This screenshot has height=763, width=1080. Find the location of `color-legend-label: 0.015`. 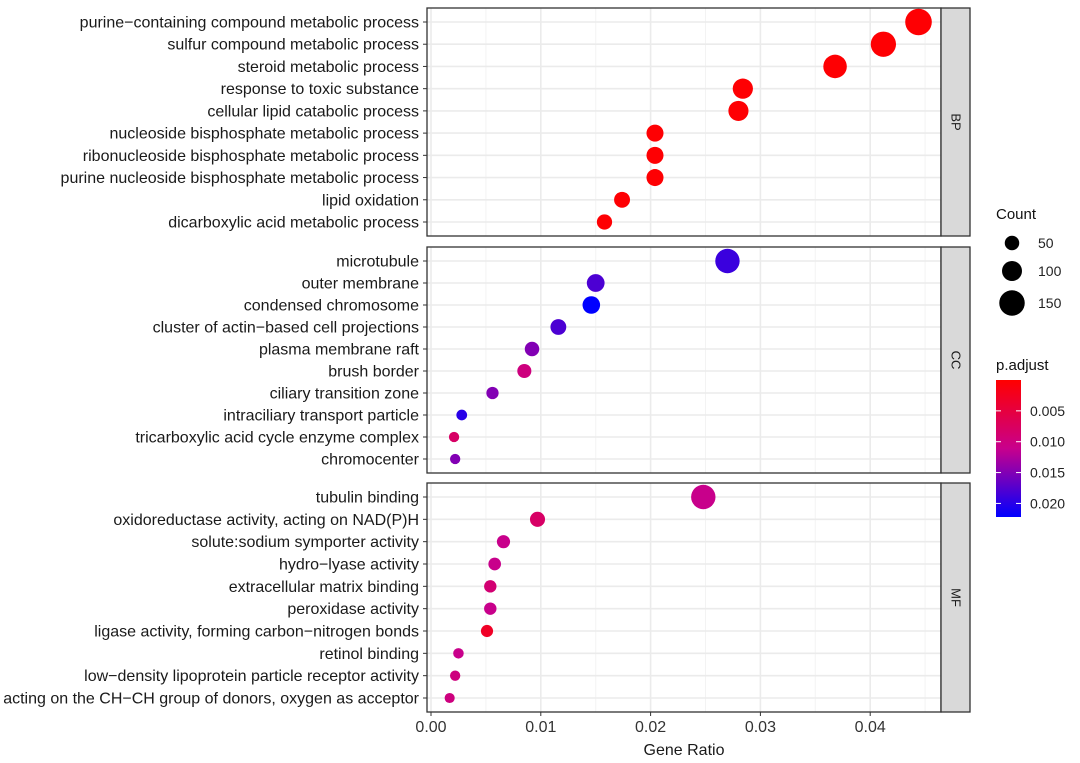

color-legend-label: 0.015 is located at coordinates (1047, 473).